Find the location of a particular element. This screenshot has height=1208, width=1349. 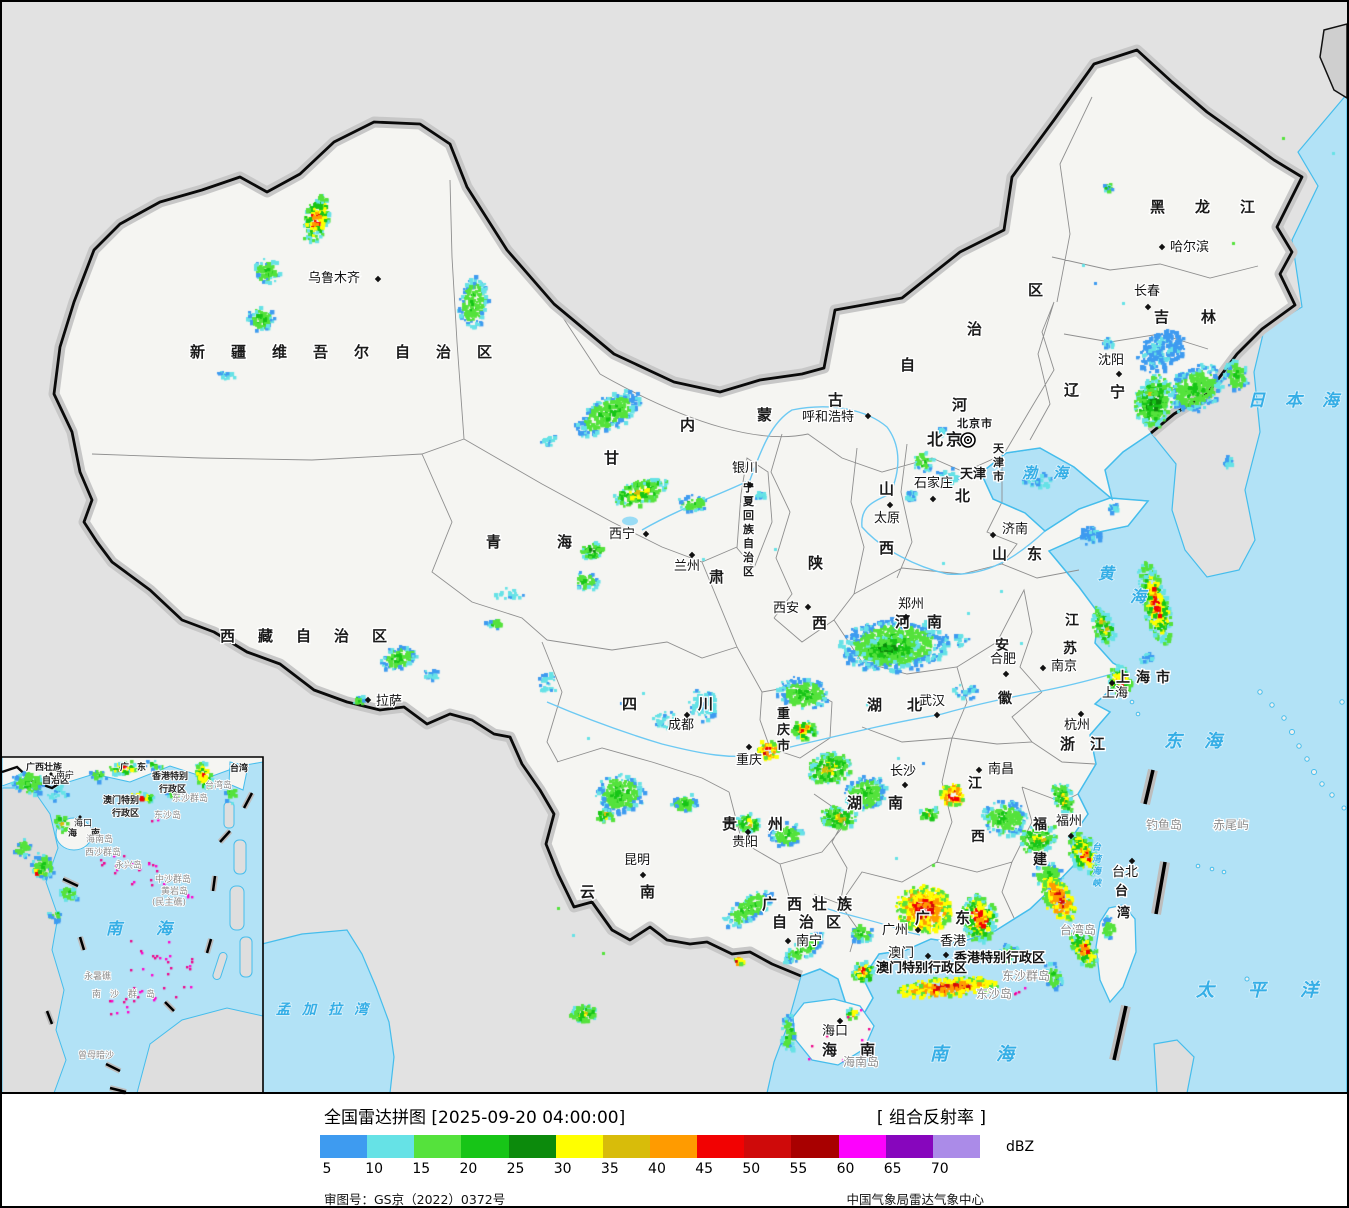

legend-tick: 35 is located at coordinates (609, 1169).